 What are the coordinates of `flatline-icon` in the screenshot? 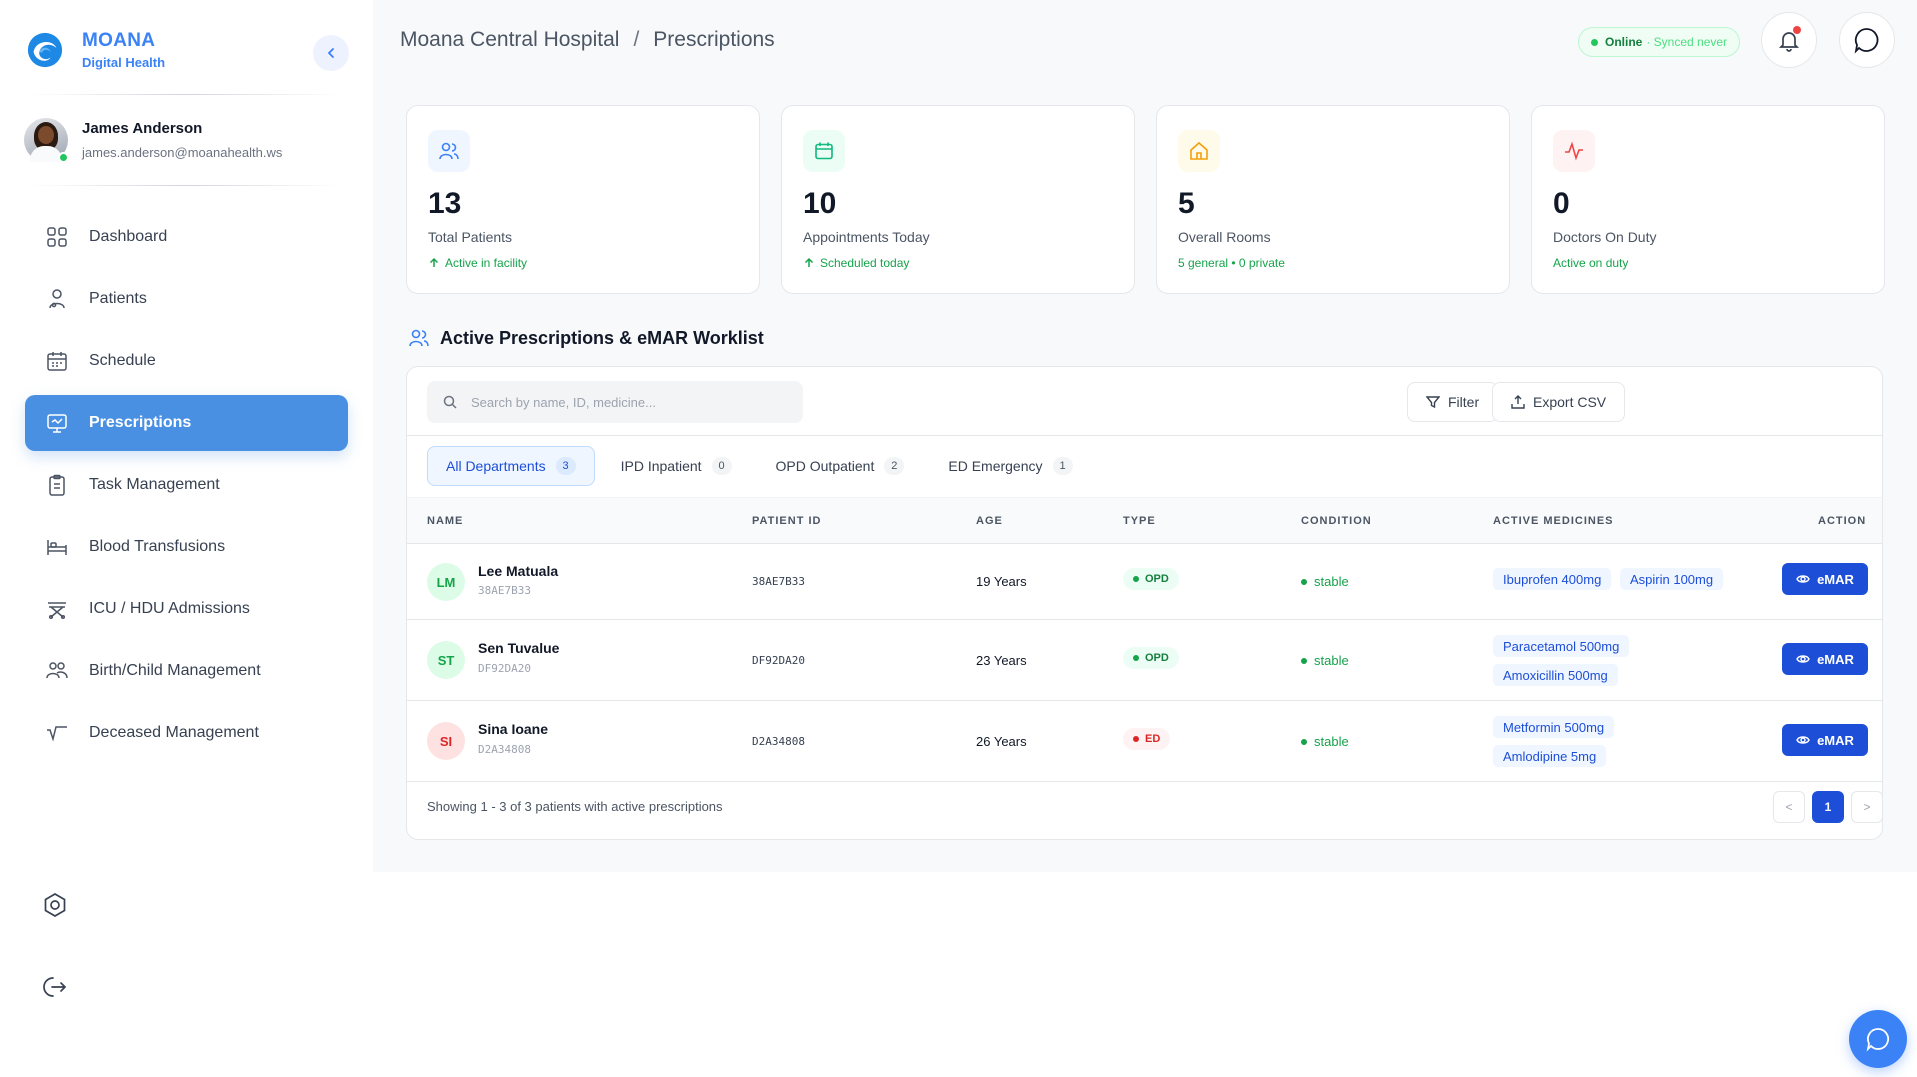 It's located at (57, 733).